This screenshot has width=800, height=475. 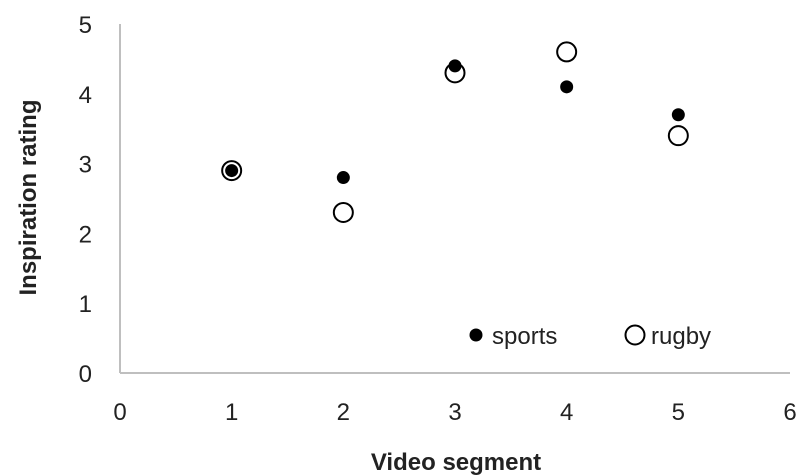 What do you see at coordinates (343, 412) in the screenshot?
I see `x-tick-label-2: 2` at bounding box center [343, 412].